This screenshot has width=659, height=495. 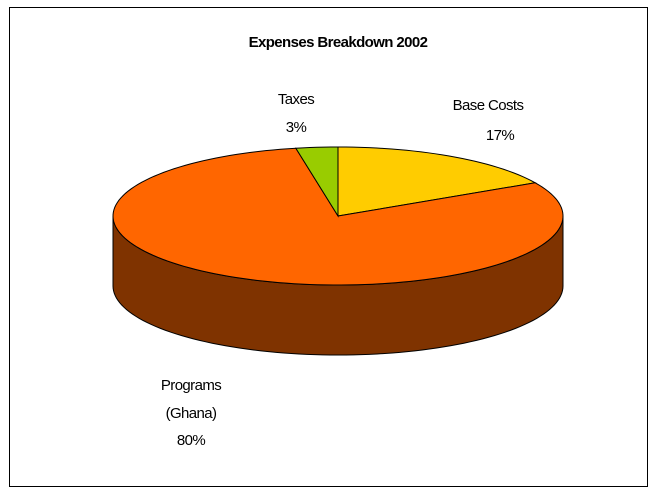 I want to click on data-label-programs: Programs (Ghana) 80%, so click(x=191, y=413).